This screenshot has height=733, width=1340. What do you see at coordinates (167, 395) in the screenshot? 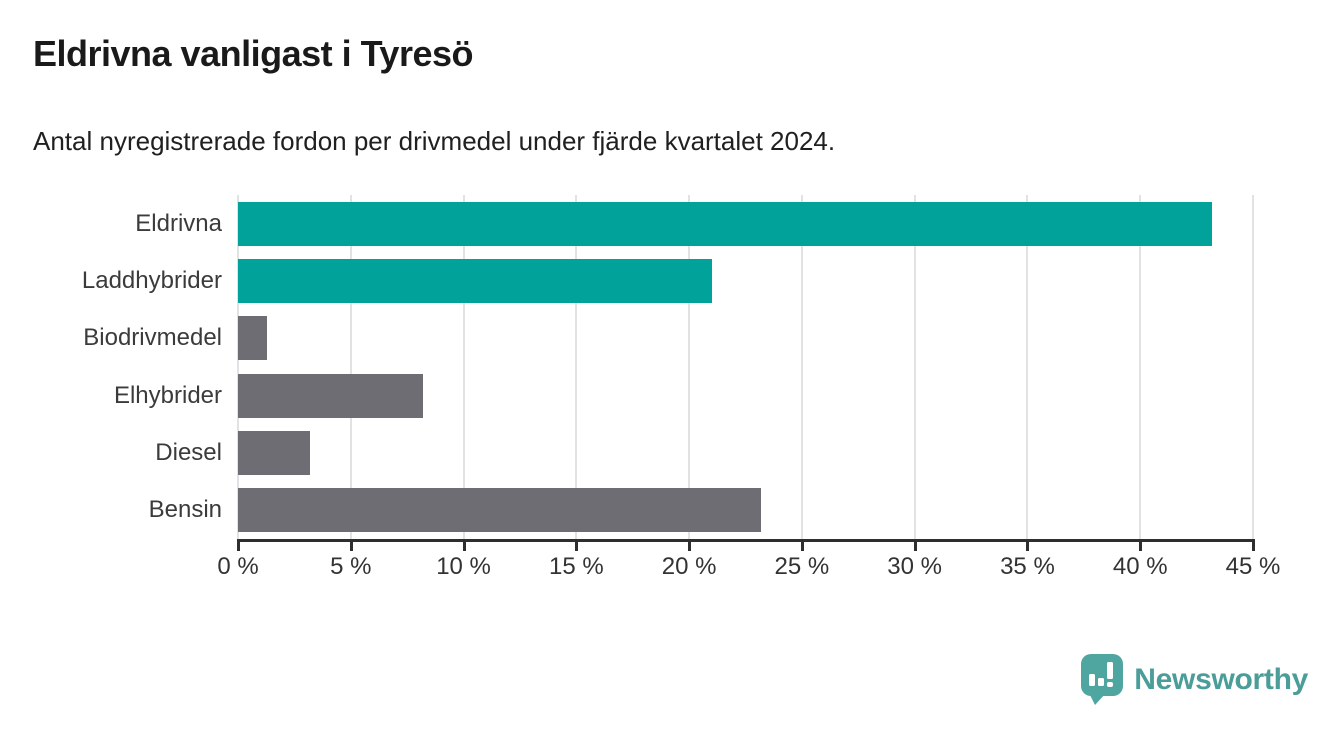
I see `category-label-elhybrider: Elhybrider` at bounding box center [167, 395].